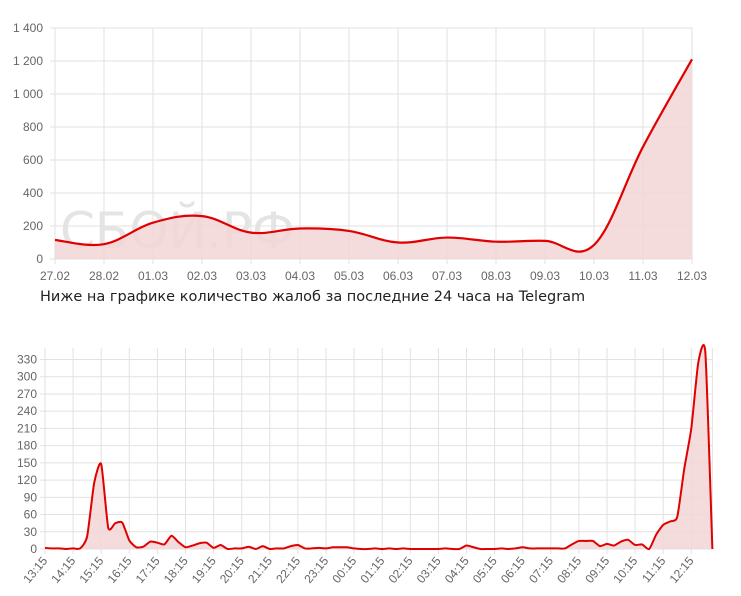 The width and height of the screenshot is (741, 596). Describe the element at coordinates (541, 570) in the screenshot. I see `x-tick-label: 07:15` at that location.